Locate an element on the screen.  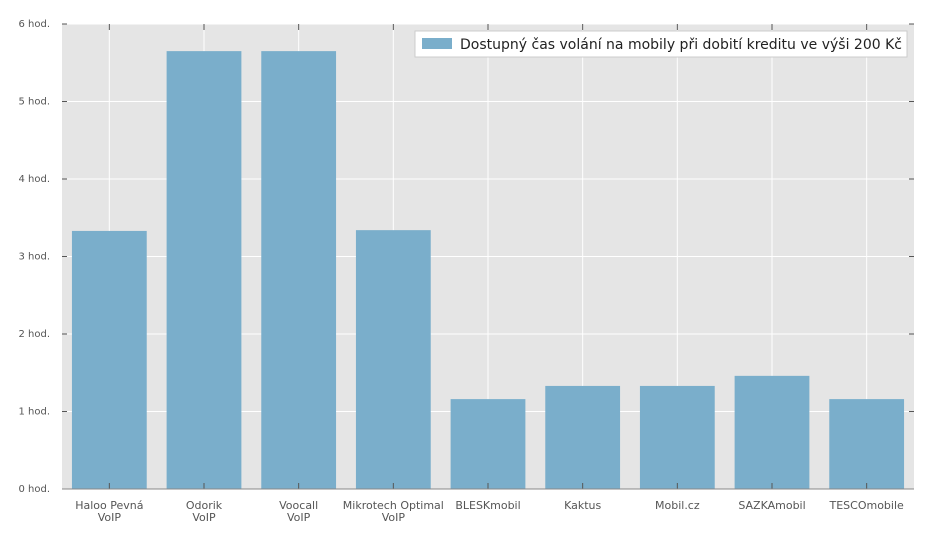
legend-box is located at coordinates (661, 44).